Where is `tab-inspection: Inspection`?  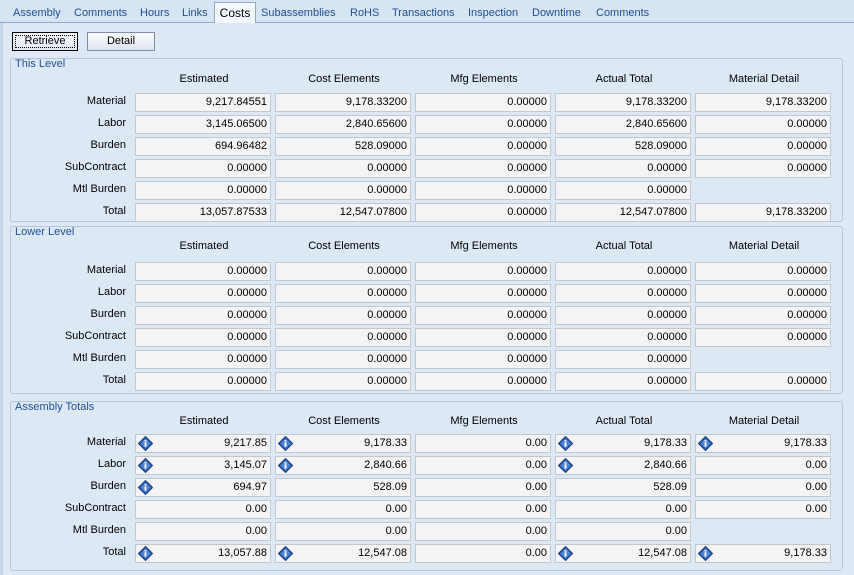 tab-inspection: Inspection is located at coordinates (493, 13).